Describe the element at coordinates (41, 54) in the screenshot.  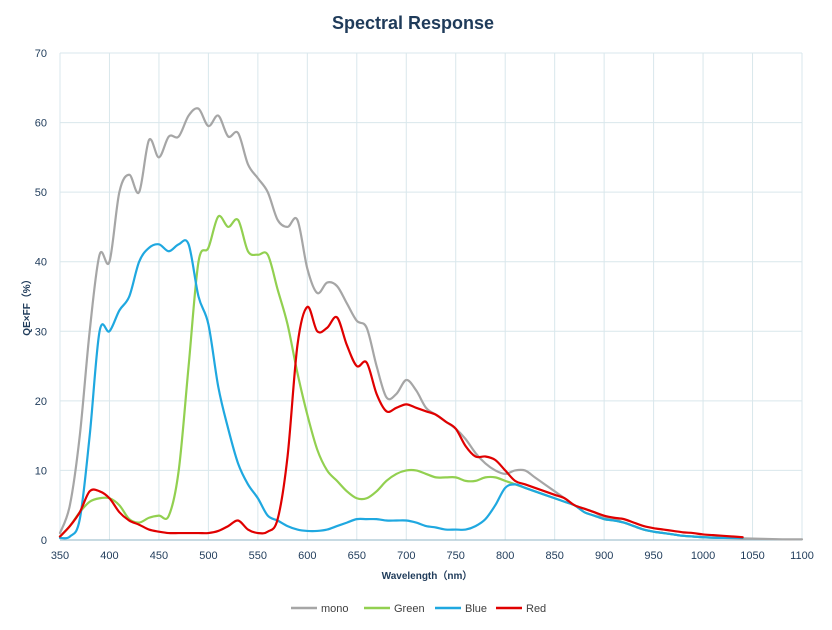
I see `y-tick-label: 70` at that location.